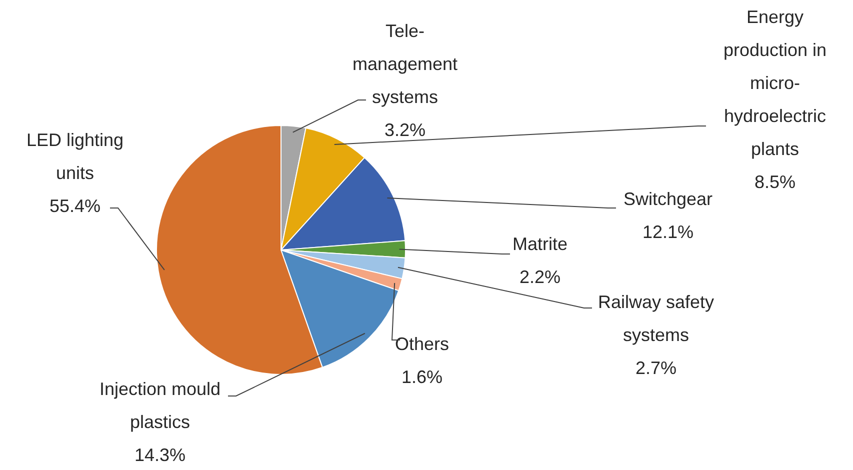 The width and height of the screenshot is (853, 470). Describe the element at coordinates (668, 232) in the screenshot. I see `data-label: 12.1%` at that location.